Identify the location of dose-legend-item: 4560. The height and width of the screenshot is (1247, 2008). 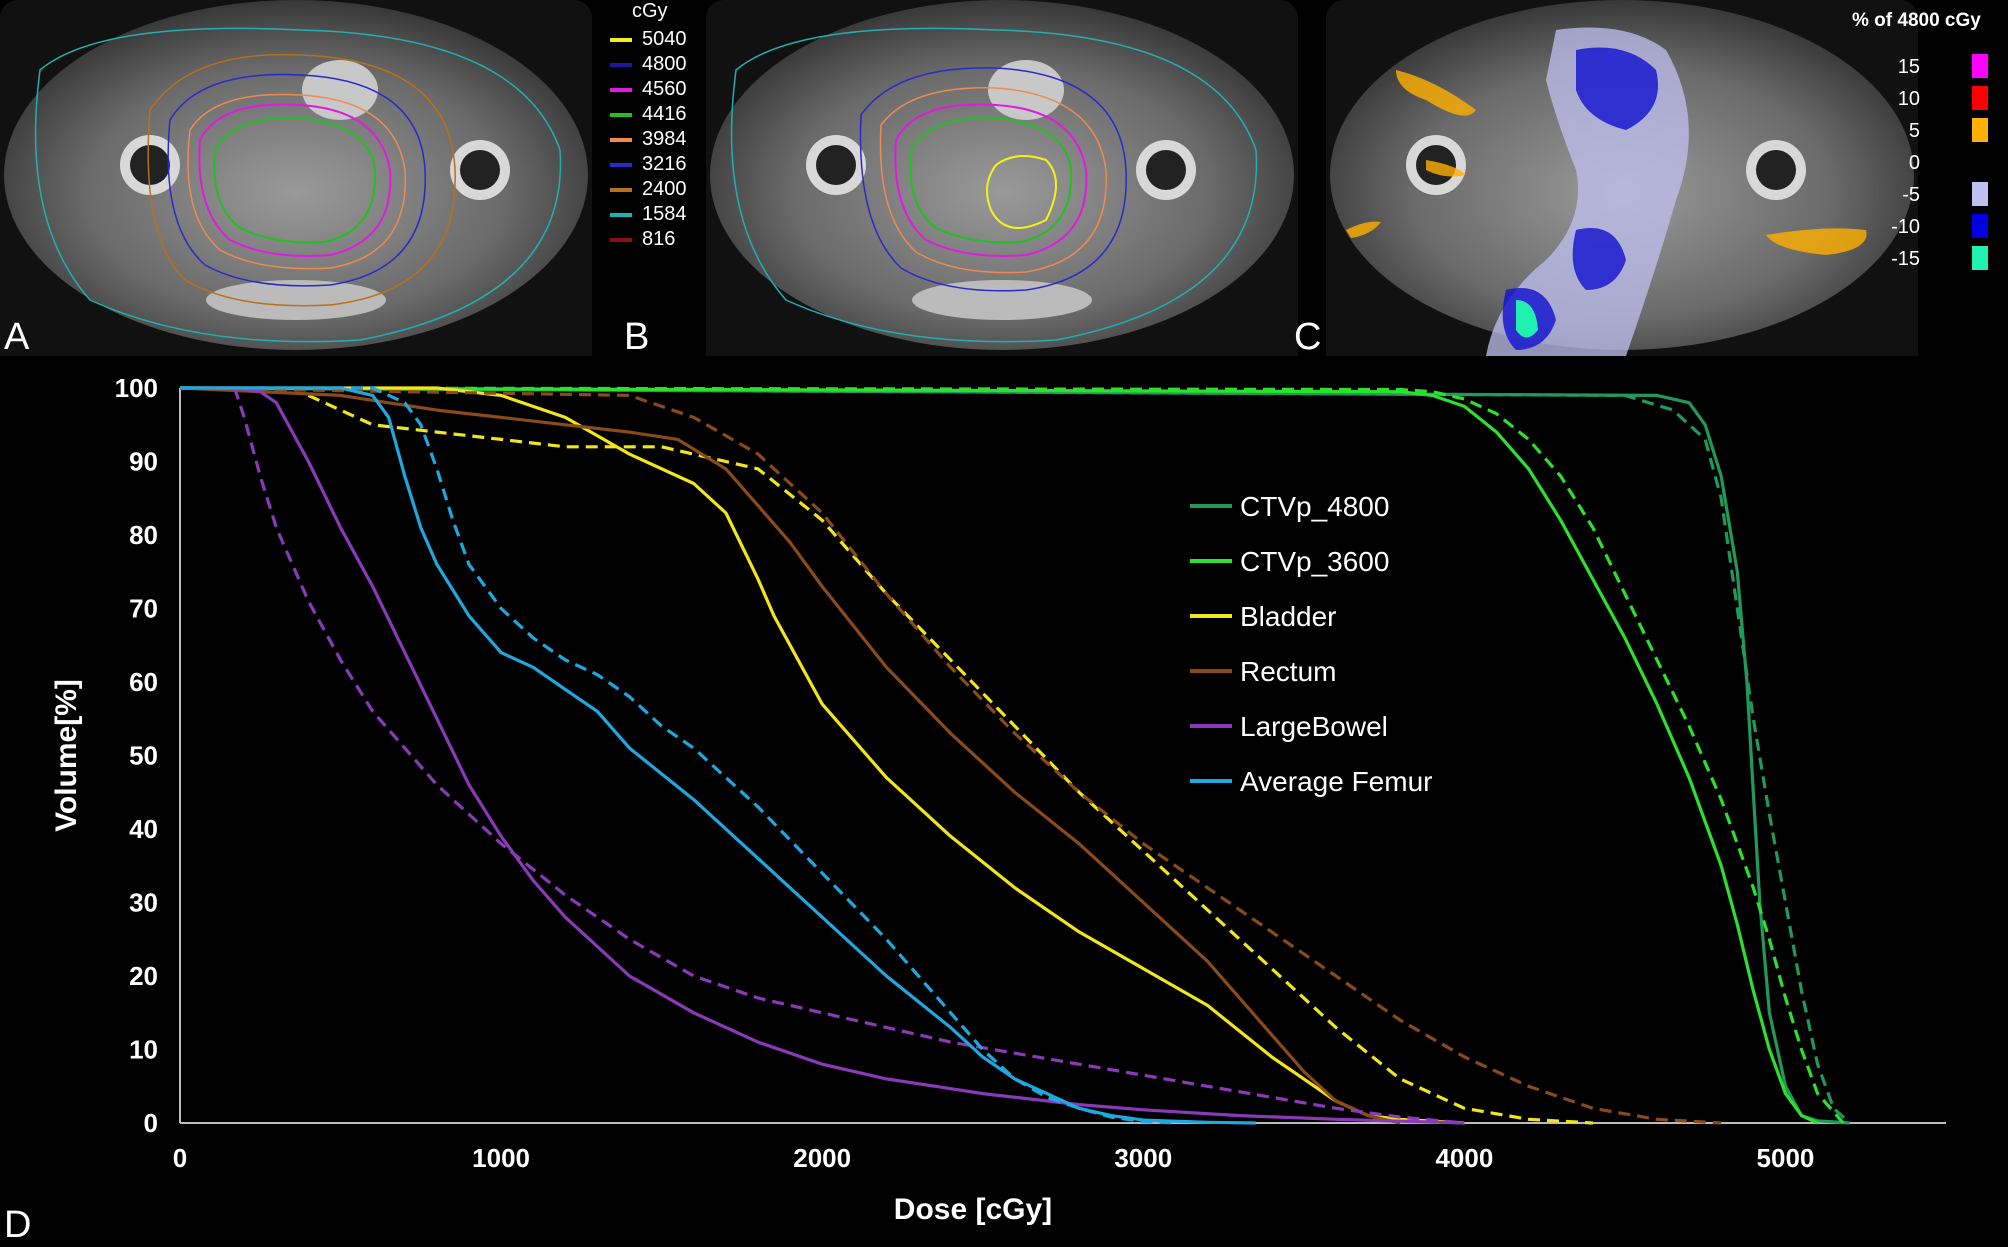
(648, 89).